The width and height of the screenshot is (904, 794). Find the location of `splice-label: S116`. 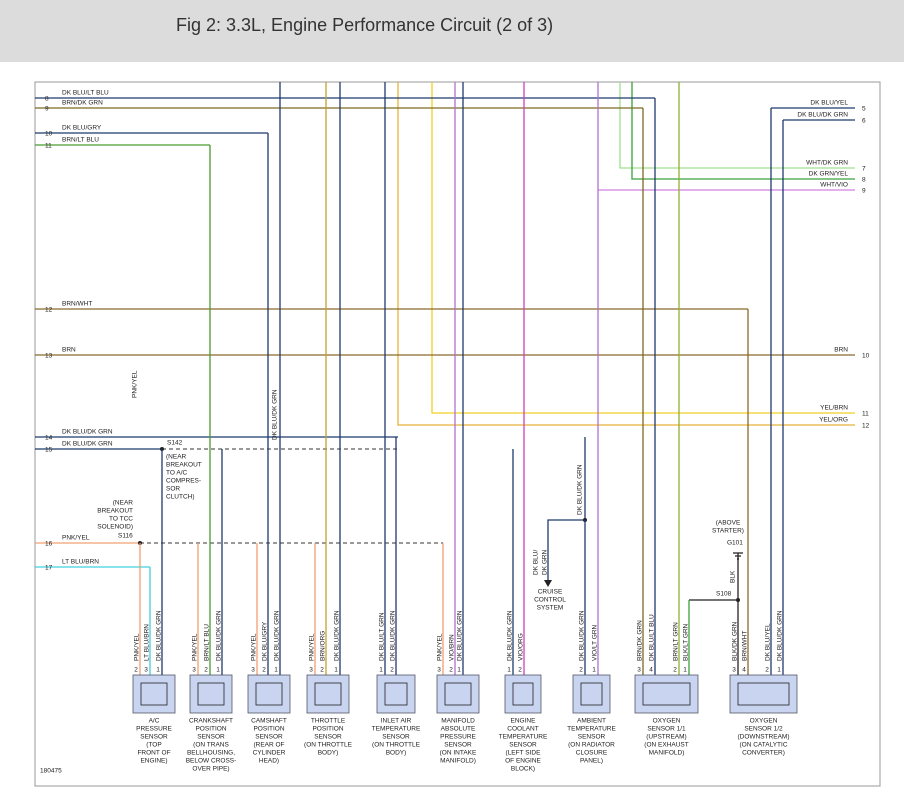

splice-label: S116 is located at coordinates (125, 536).